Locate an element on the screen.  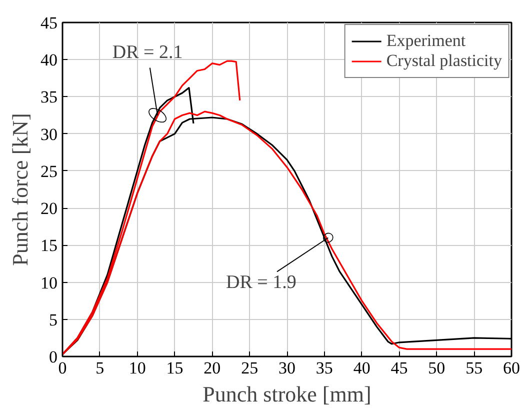
x-axis-title: Punch stroke [mm] is located at coordinates (287, 394).